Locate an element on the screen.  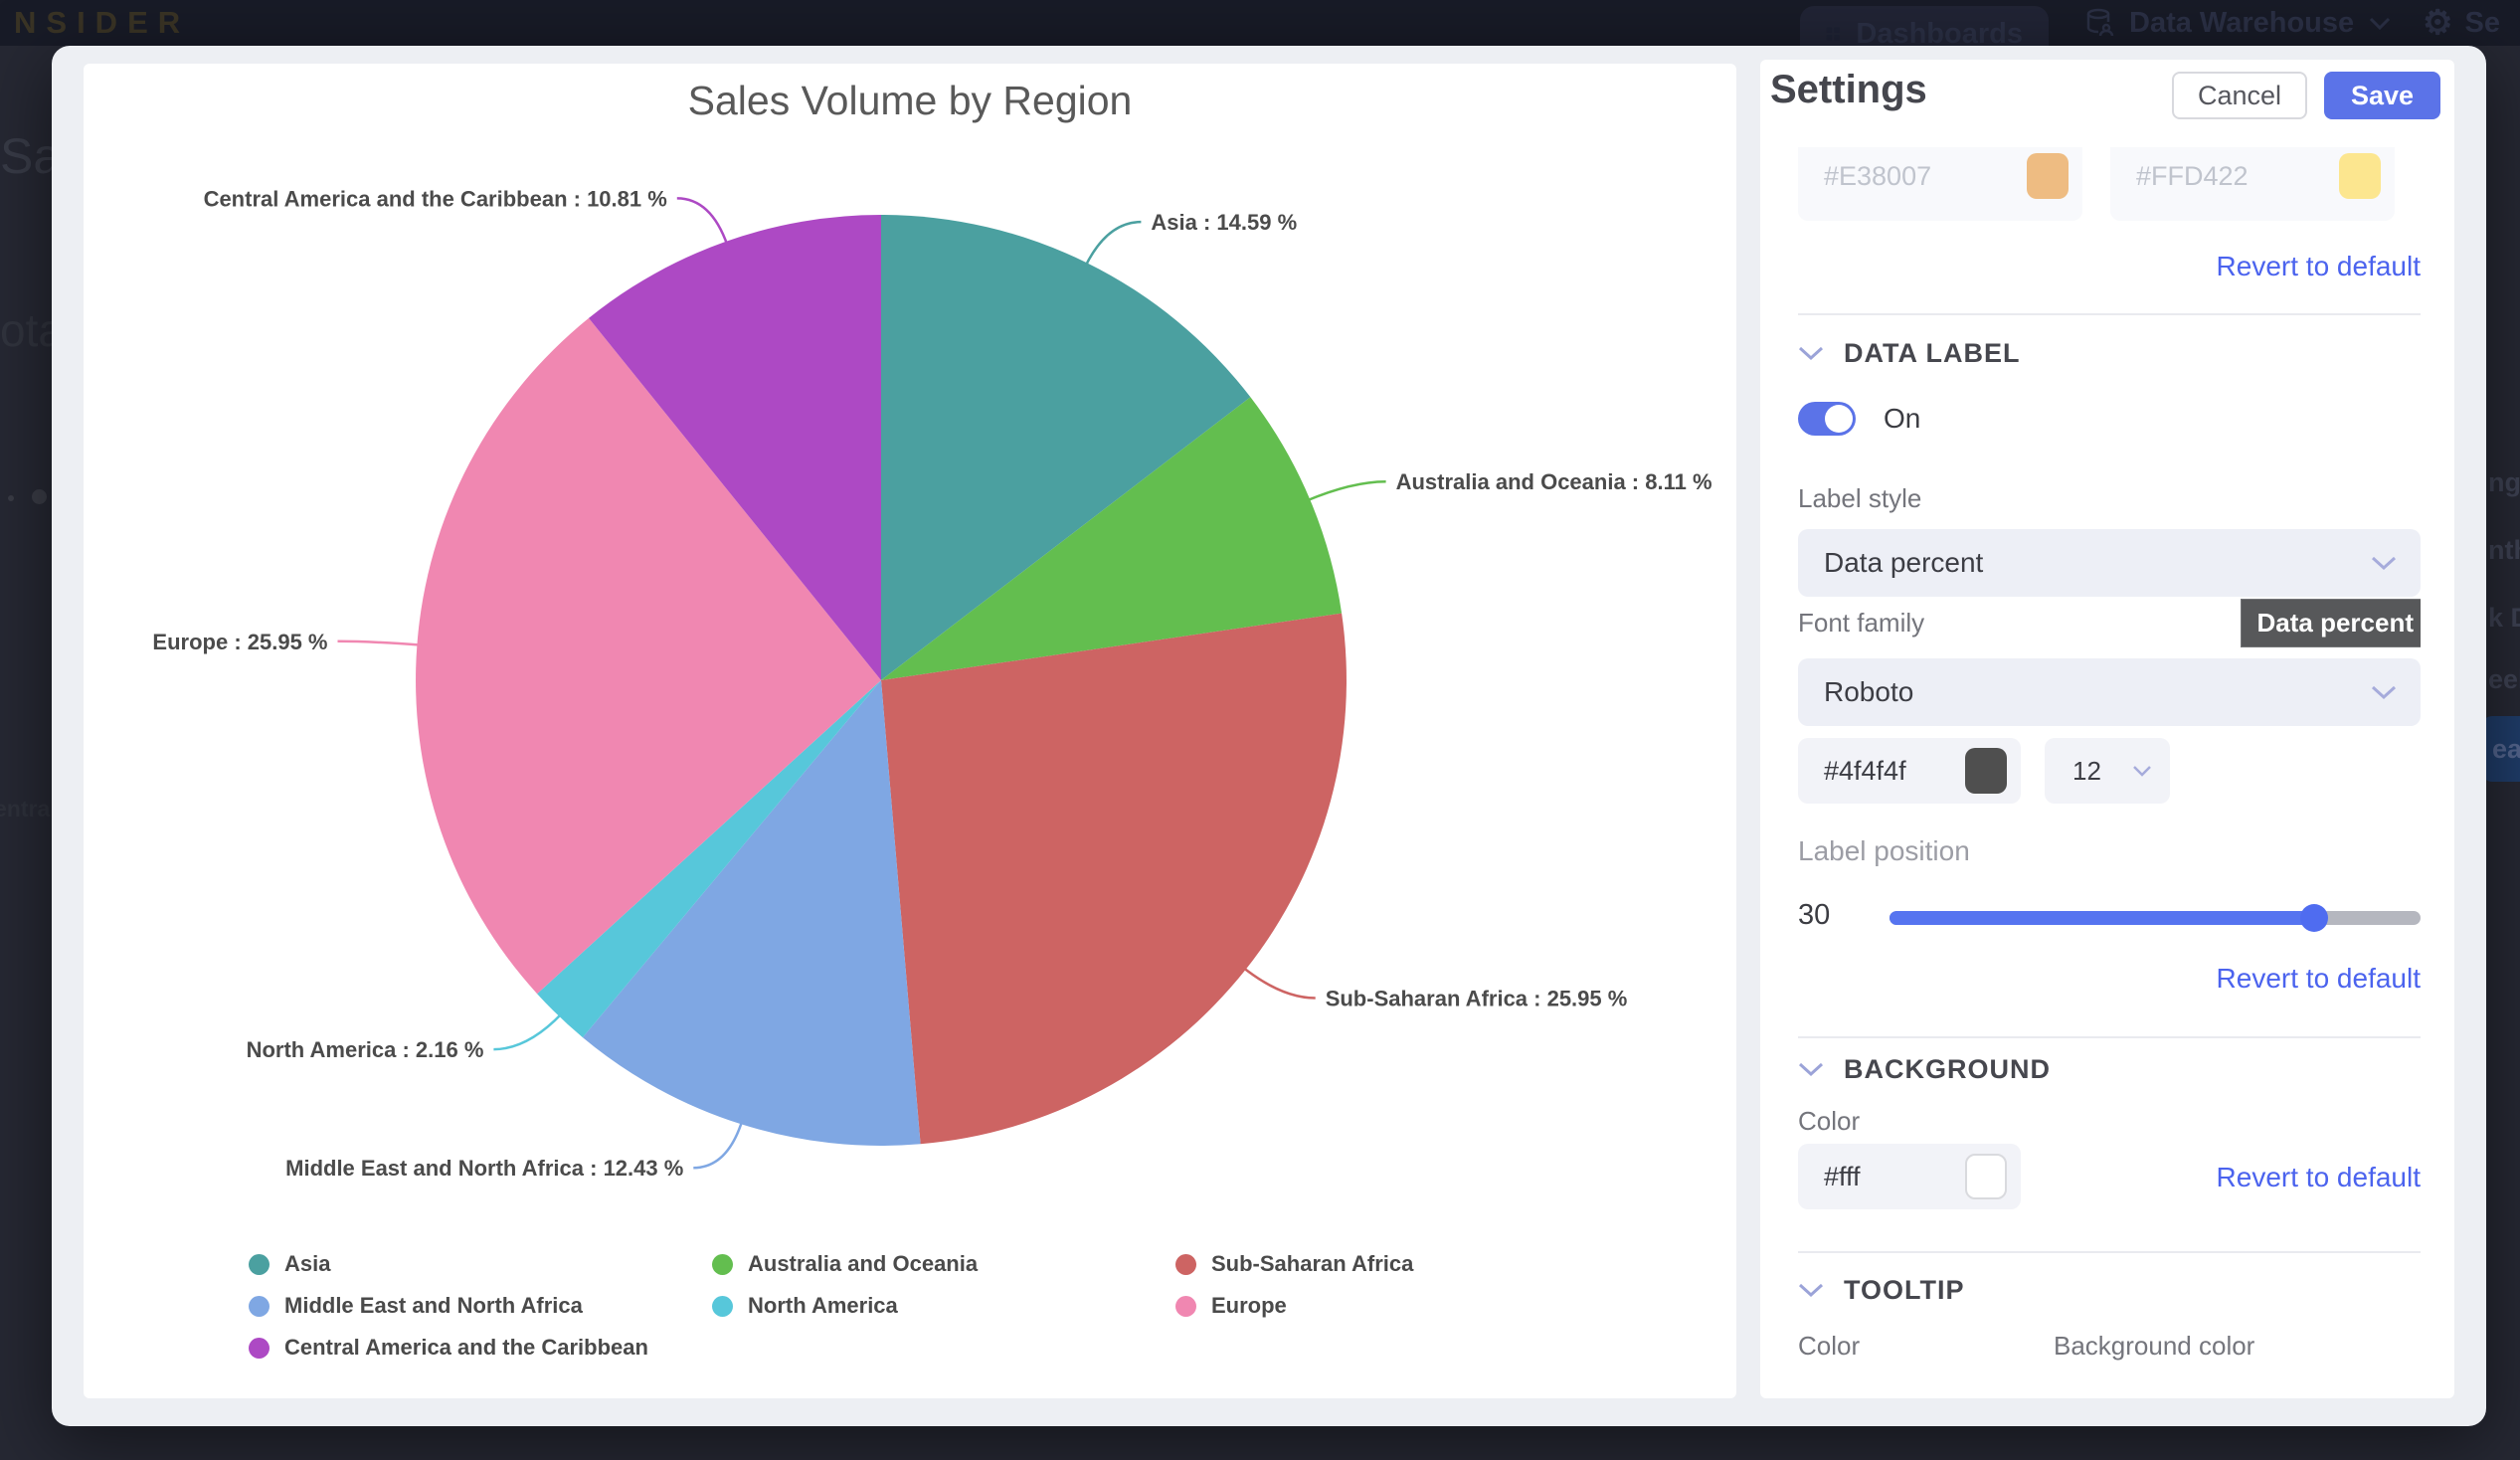
background-menu-item: eek is located at coordinates (2504, 679).